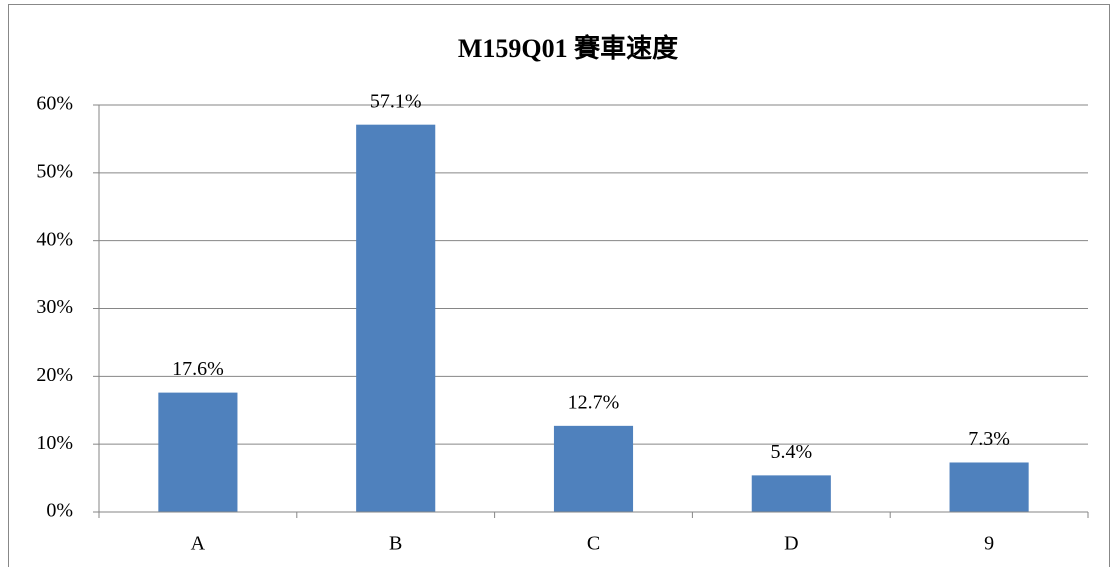 The height and width of the screenshot is (567, 1116). Describe the element at coordinates (54, 104) in the screenshot. I see `y-tick-label: 60%` at that location.